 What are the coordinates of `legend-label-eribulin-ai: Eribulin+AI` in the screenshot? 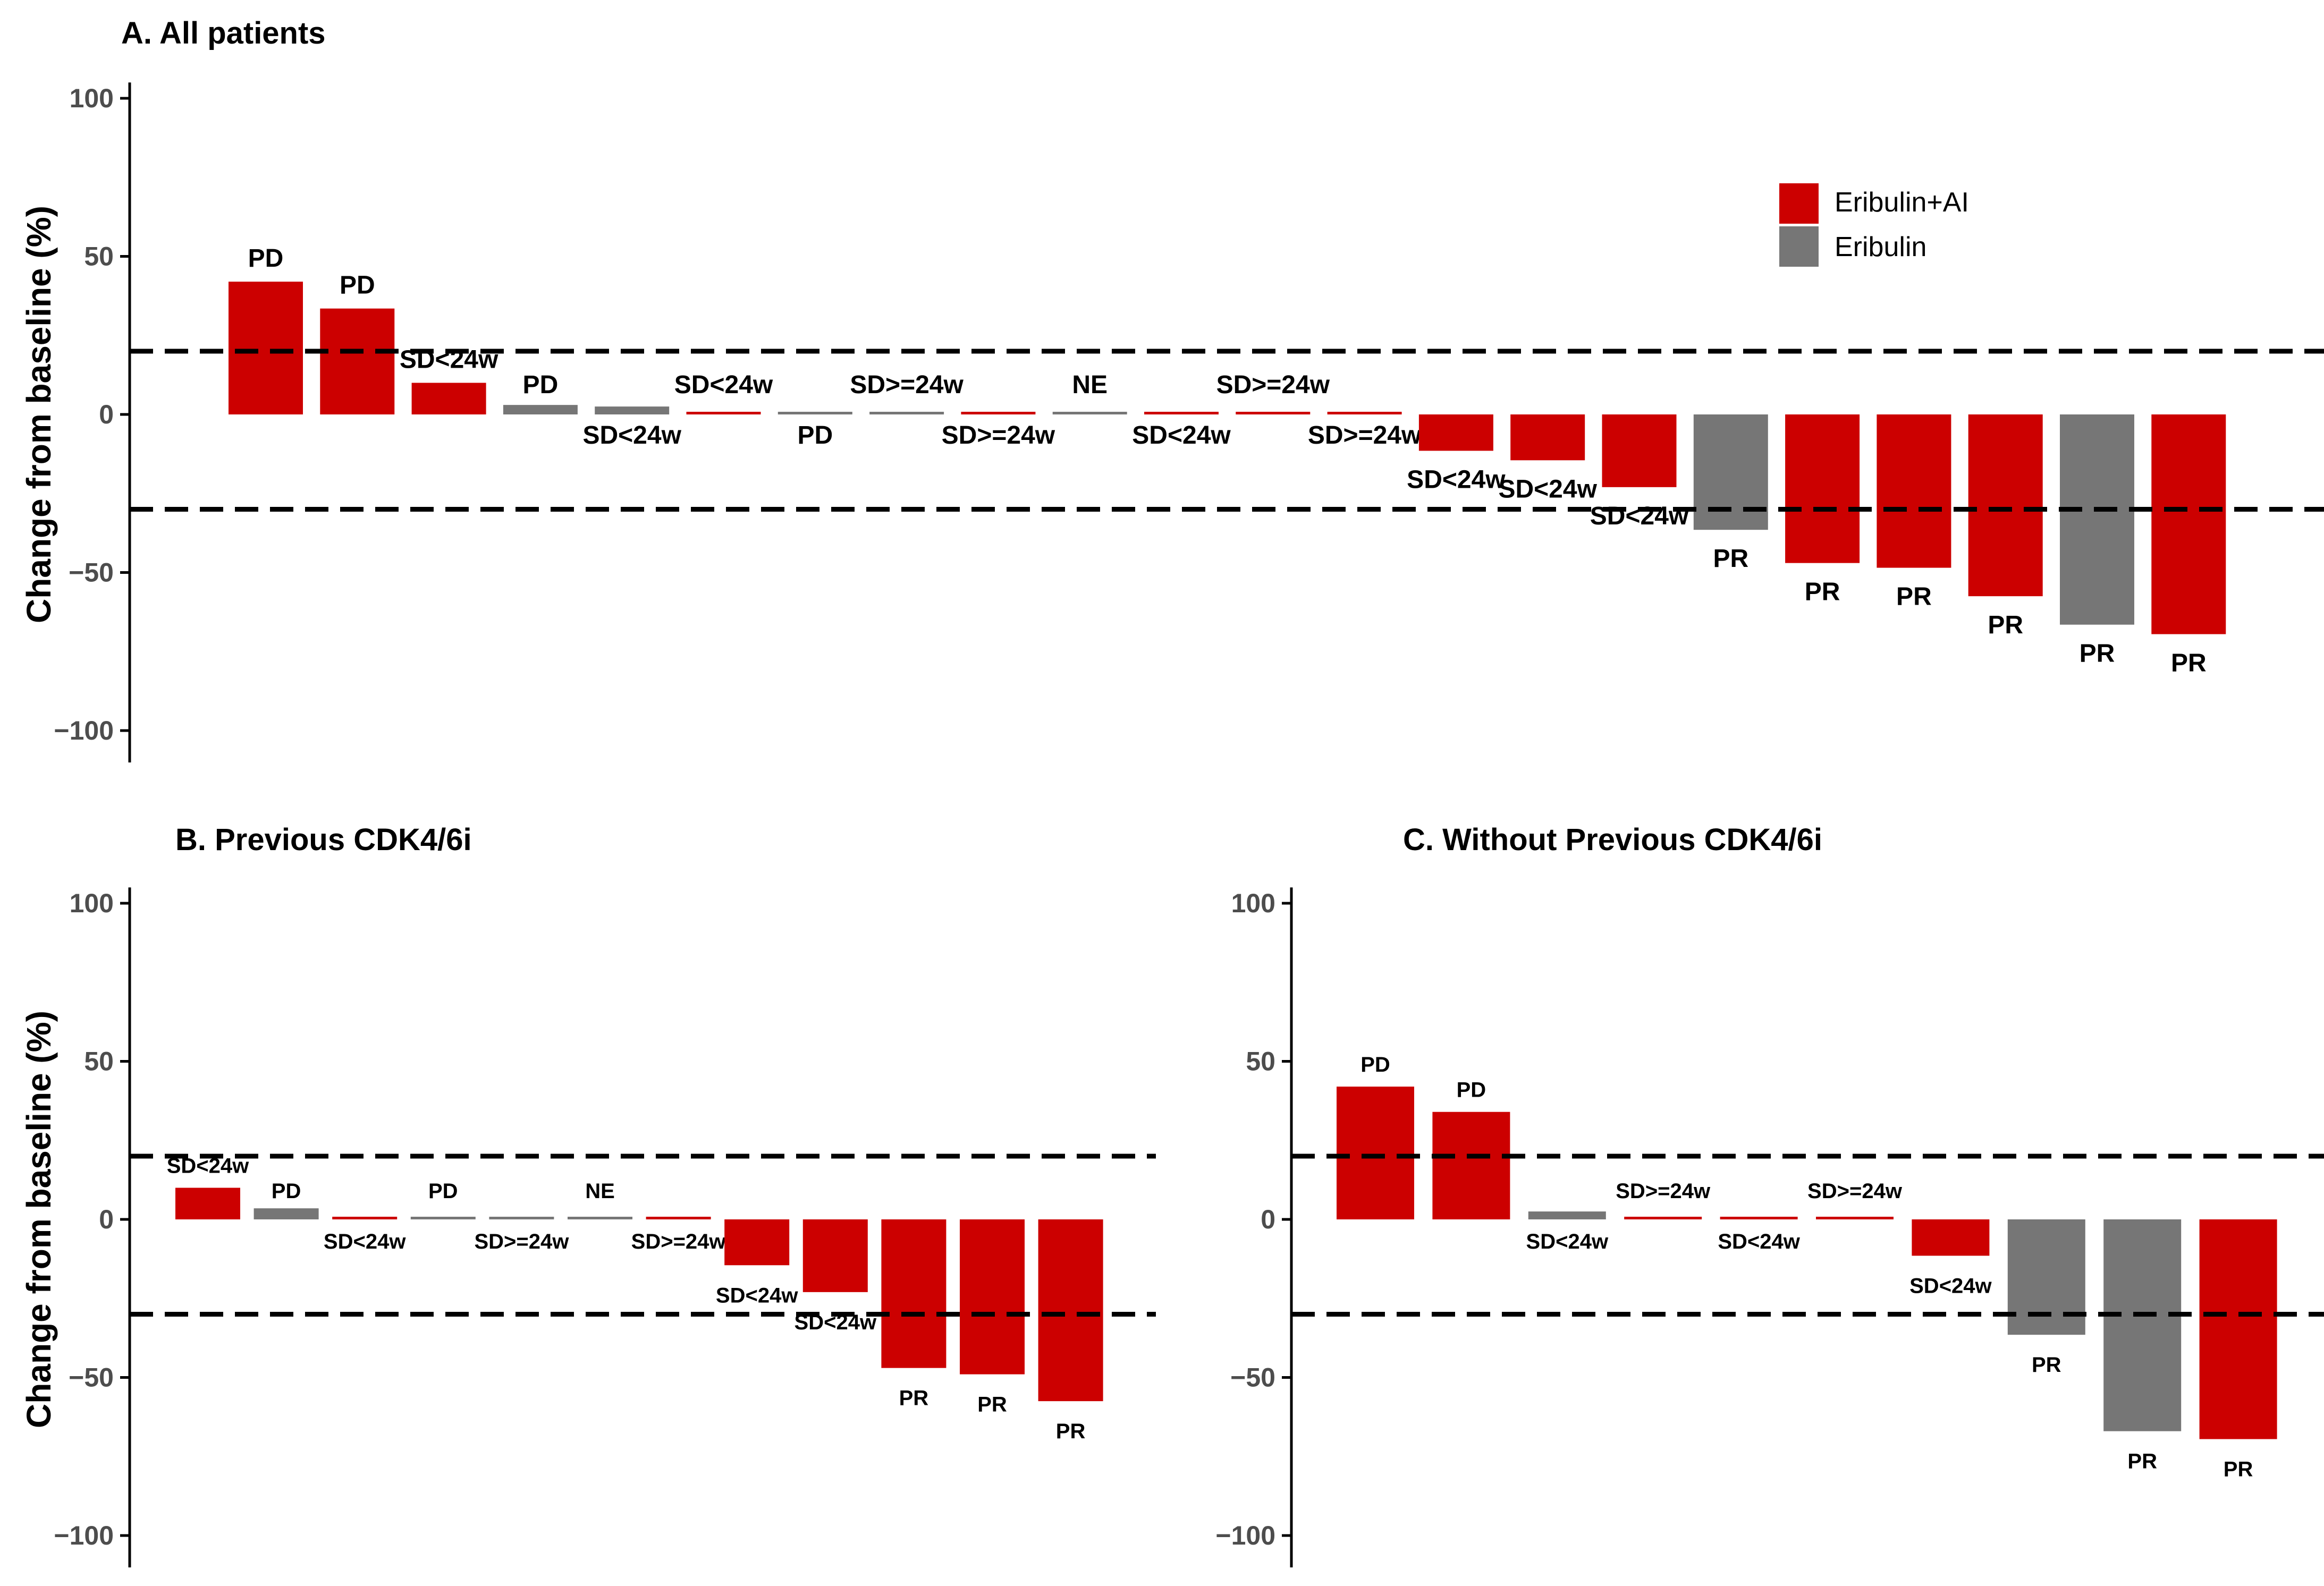 It's located at (1902, 203).